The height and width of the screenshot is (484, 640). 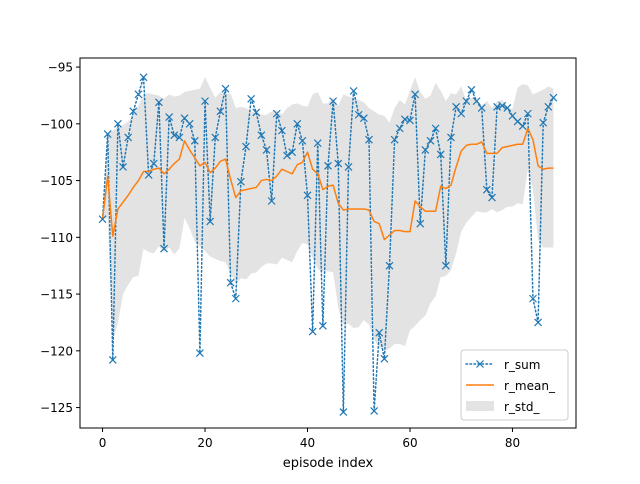 What do you see at coordinates (60, 68) in the screenshot?
I see `y-tick-label: −95` at bounding box center [60, 68].